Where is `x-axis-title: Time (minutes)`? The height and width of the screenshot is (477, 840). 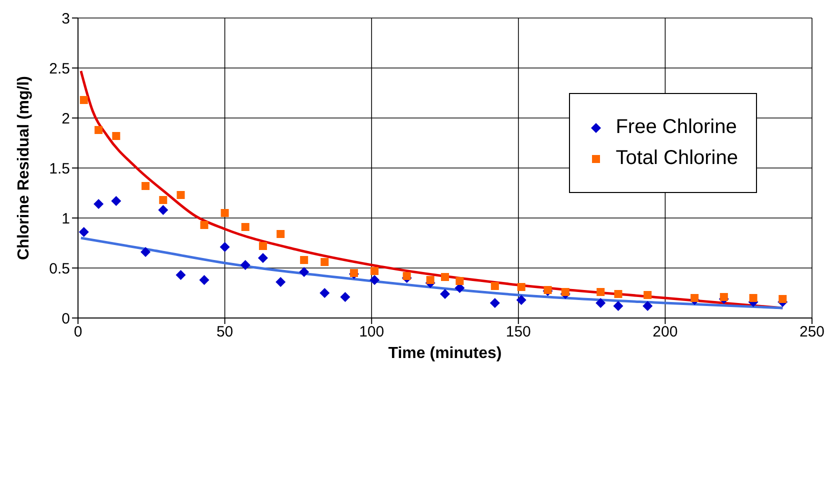 x-axis-title: Time (minutes) is located at coordinates (445, 353).